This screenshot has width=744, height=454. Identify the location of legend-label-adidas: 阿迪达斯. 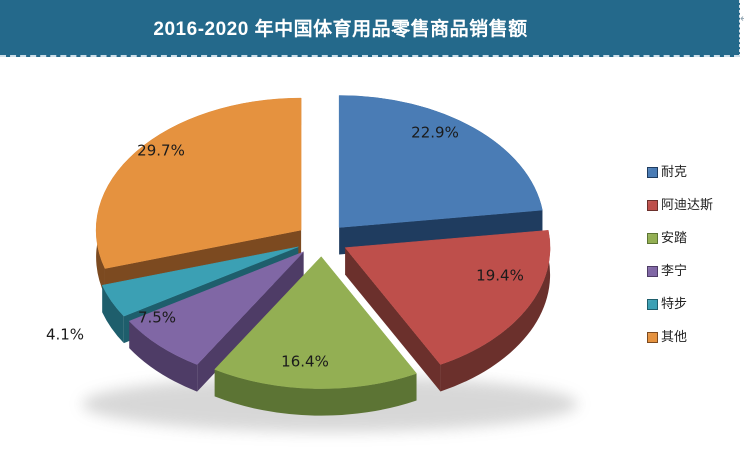
(687, 204).